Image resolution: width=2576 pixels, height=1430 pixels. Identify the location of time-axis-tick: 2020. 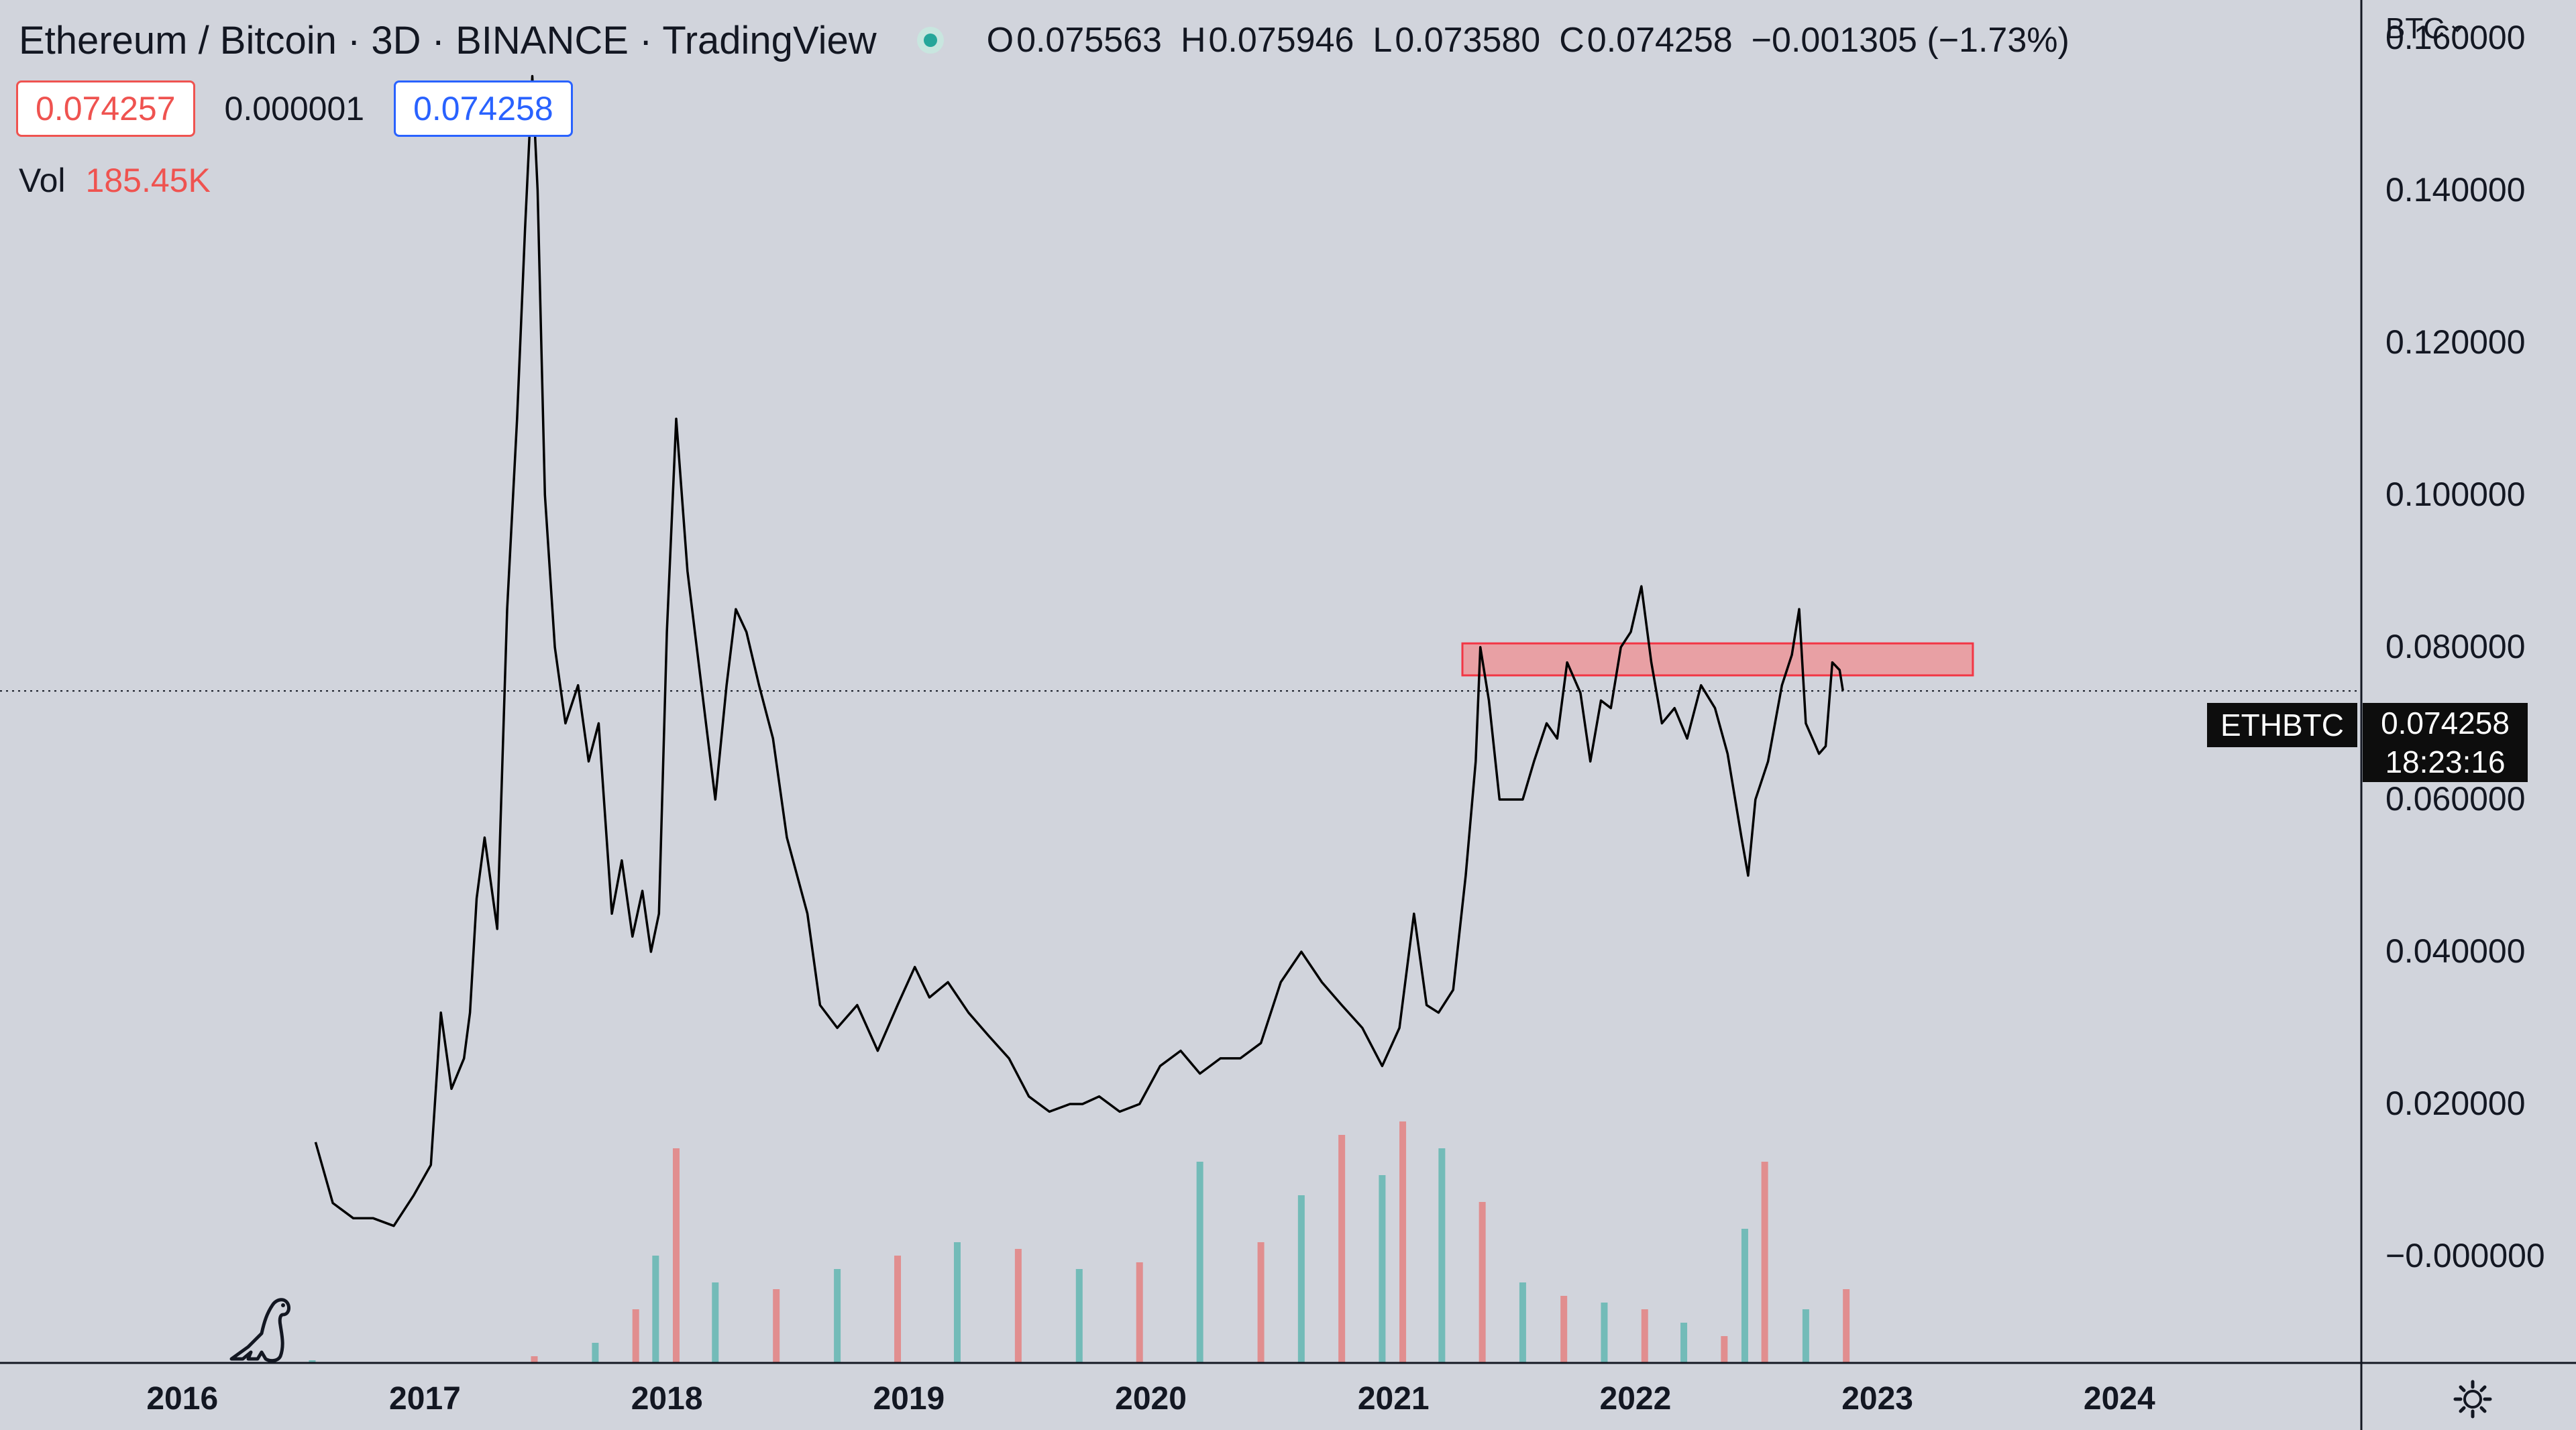
(1151, 1399).